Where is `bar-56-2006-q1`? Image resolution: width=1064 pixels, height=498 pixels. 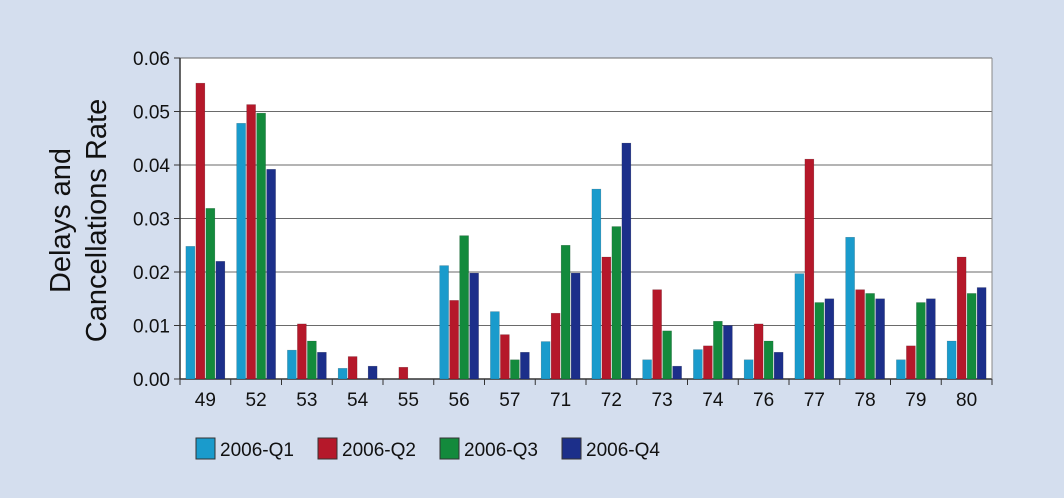
bar-56-2006-q1 is located at coordinates (444, 322).